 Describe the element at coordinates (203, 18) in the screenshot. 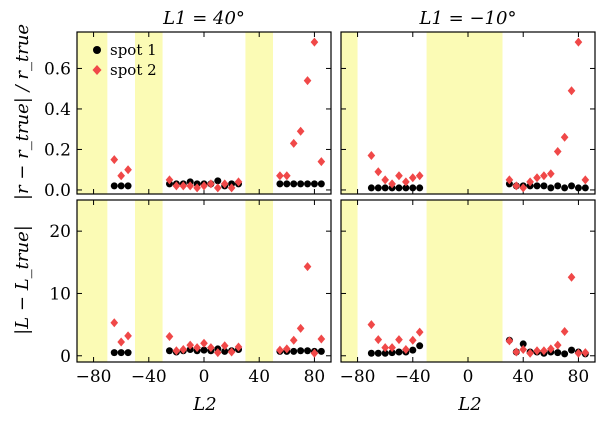

I see `panel-title-top-left: L1 = 40°` at that location.